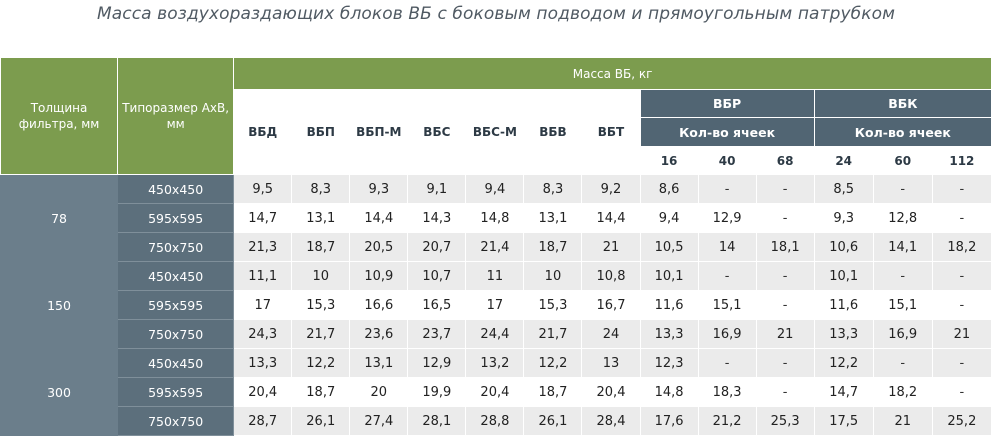 This screenshot has width=992, height=437. Describe the element at coordinates (727, 160) in the screenshot. I see `vbr-cell-count: 40` at that location.